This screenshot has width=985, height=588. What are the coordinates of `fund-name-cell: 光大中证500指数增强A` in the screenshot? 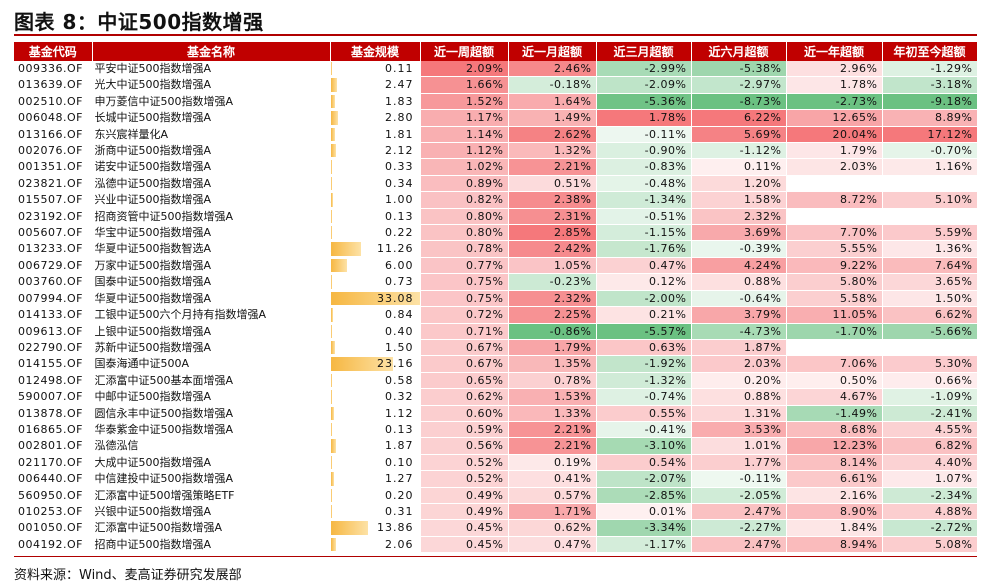 It's located at (211, 85).